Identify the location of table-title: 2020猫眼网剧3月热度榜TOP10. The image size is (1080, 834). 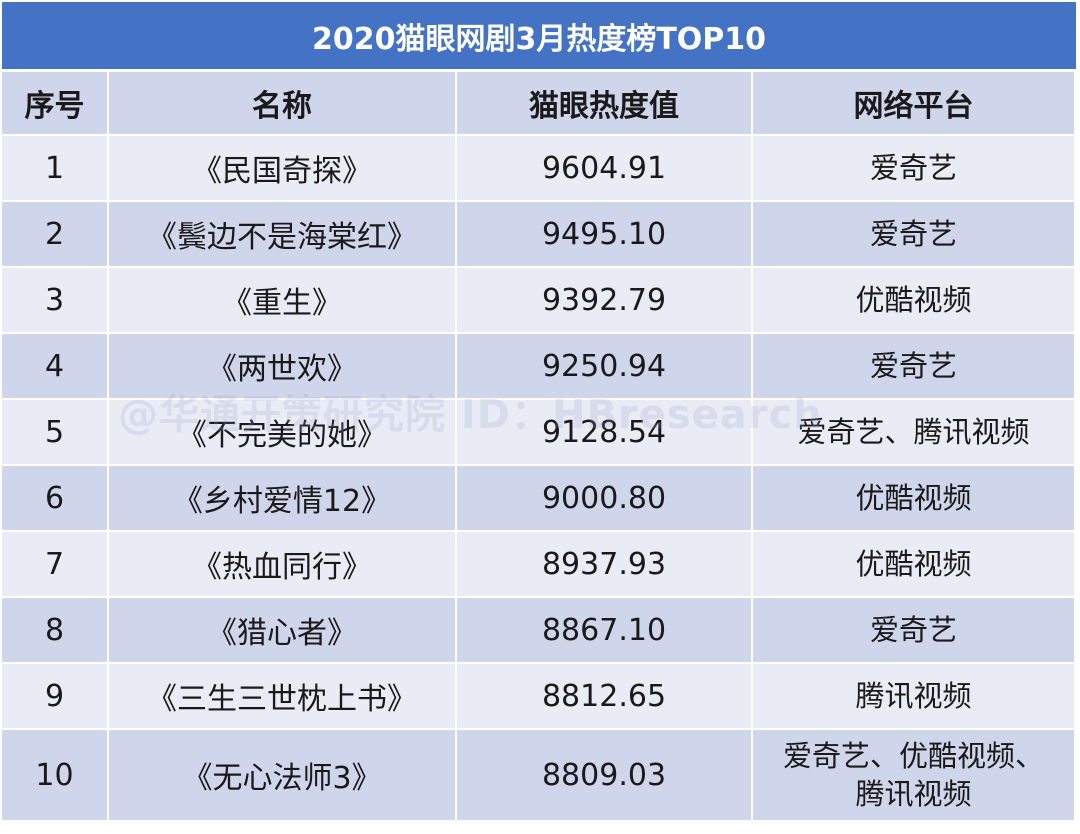
(539, 35).